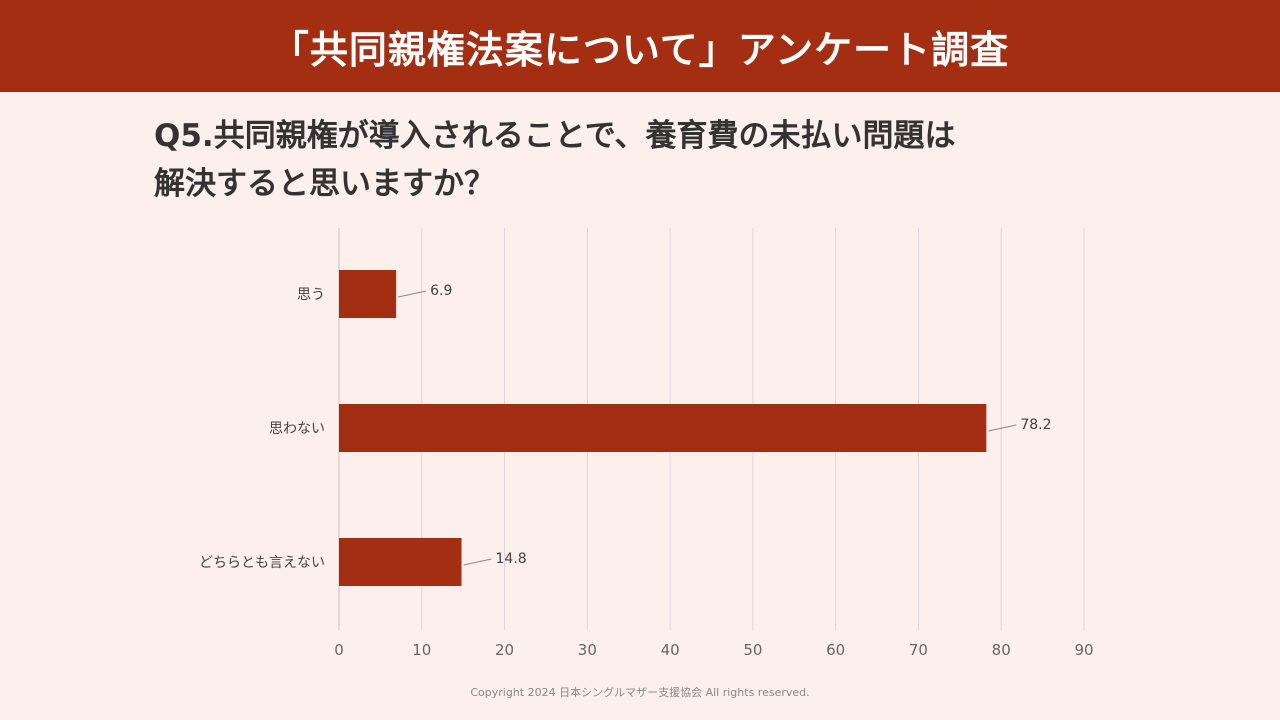 This screenshot has height=720, width=1280. Describe the element at coordinates (441, 291) in the screenshot. I see `data-label: 6.9` at that location.